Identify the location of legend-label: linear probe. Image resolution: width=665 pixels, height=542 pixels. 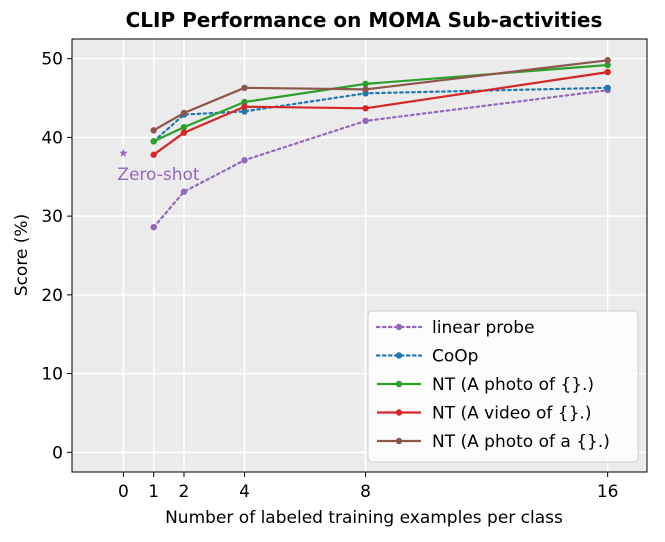
(483, 328).